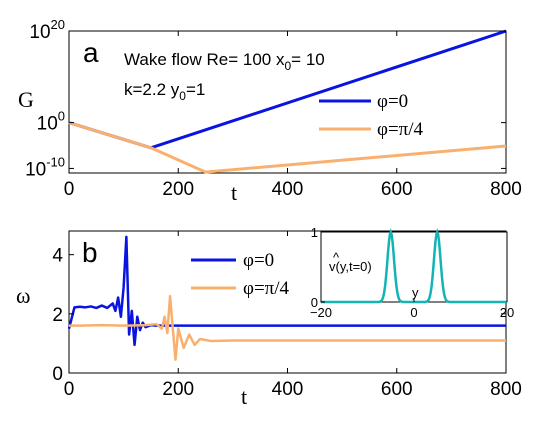 Image resolution: width=560 pixels, height=421 pixels. Describe the element at coordinates (336, 257) in the screenshot. I see `inset-ylabel-hat: ^` at that location.